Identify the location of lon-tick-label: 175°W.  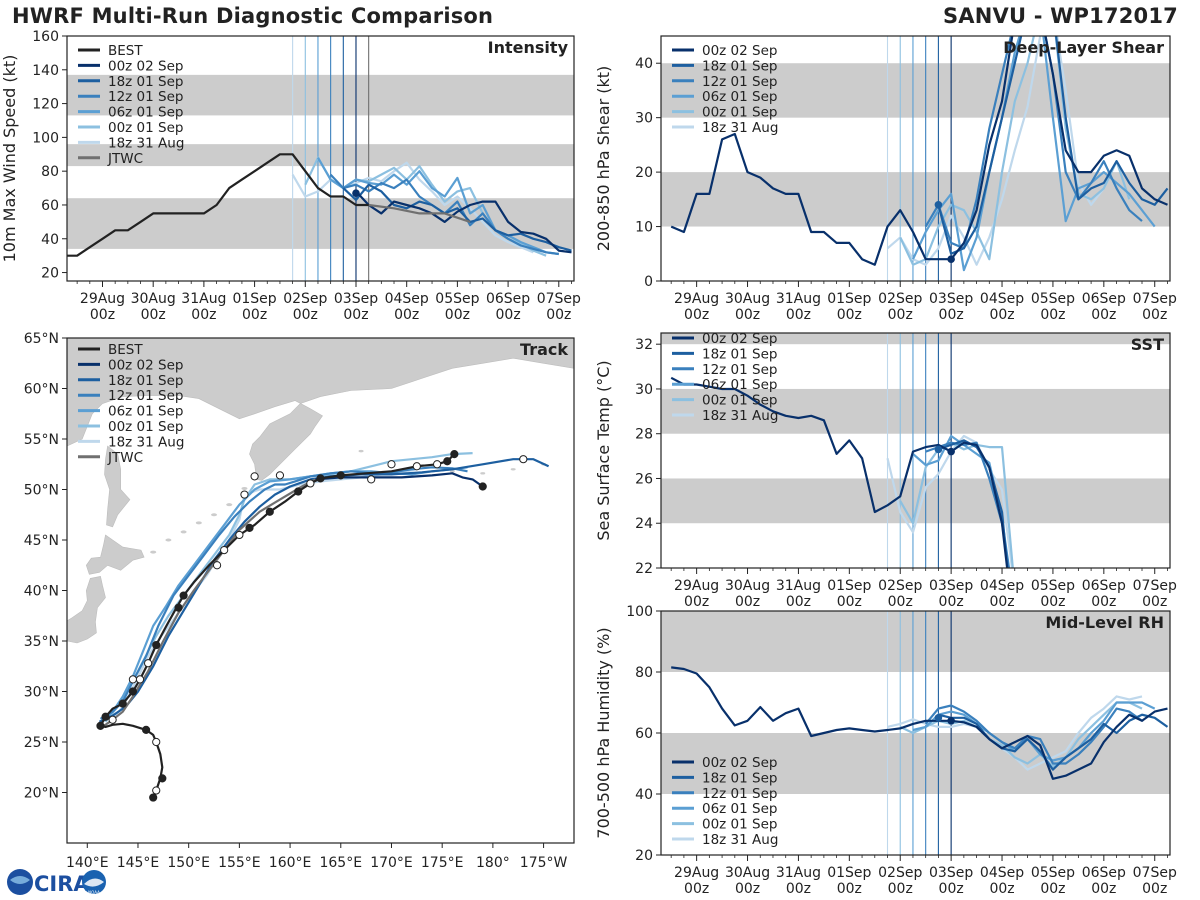
(544, 863).